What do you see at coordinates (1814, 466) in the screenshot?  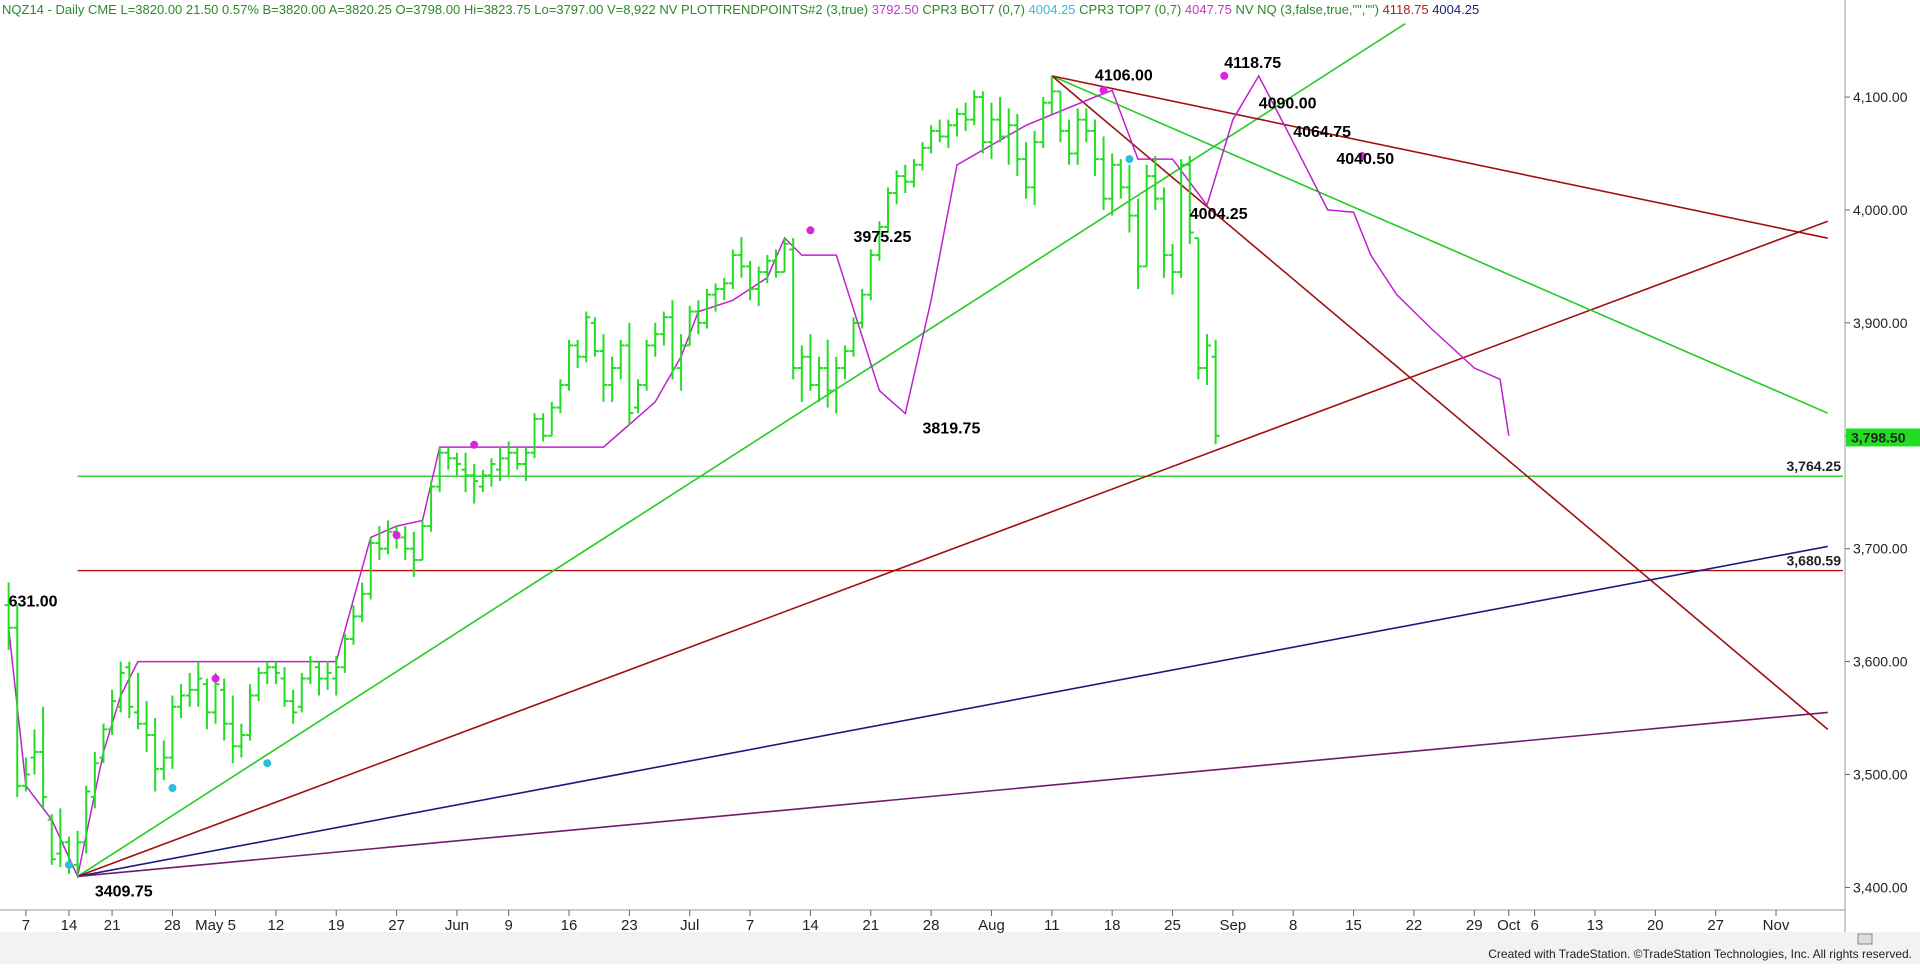 I see `horizontal-level-label-0: 3,764.25` at bounding box center [1814, 466].